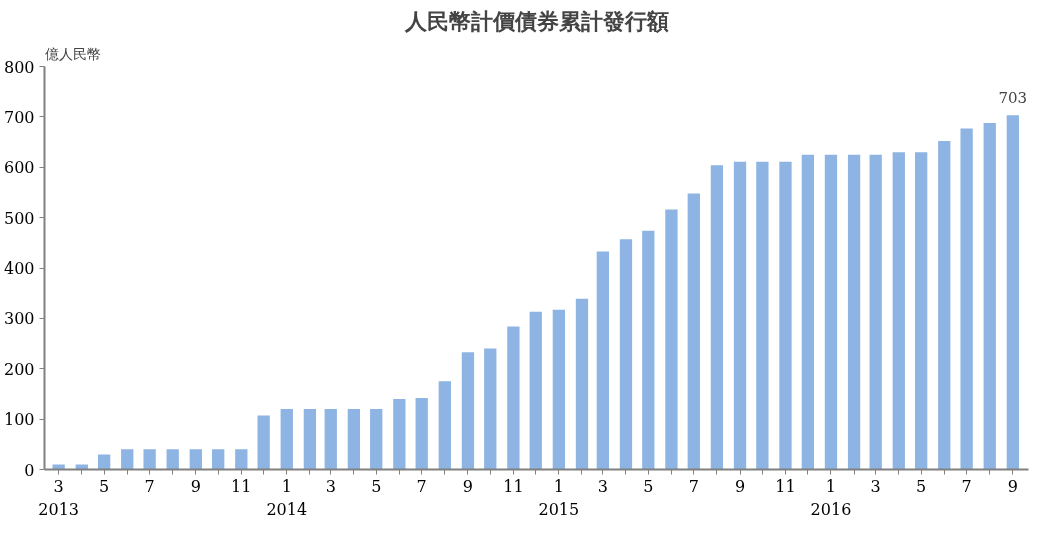 The image size is (1043, 539). I want to click on chart-title: 人民幣計價債券累計發行額, so click(536, 20).